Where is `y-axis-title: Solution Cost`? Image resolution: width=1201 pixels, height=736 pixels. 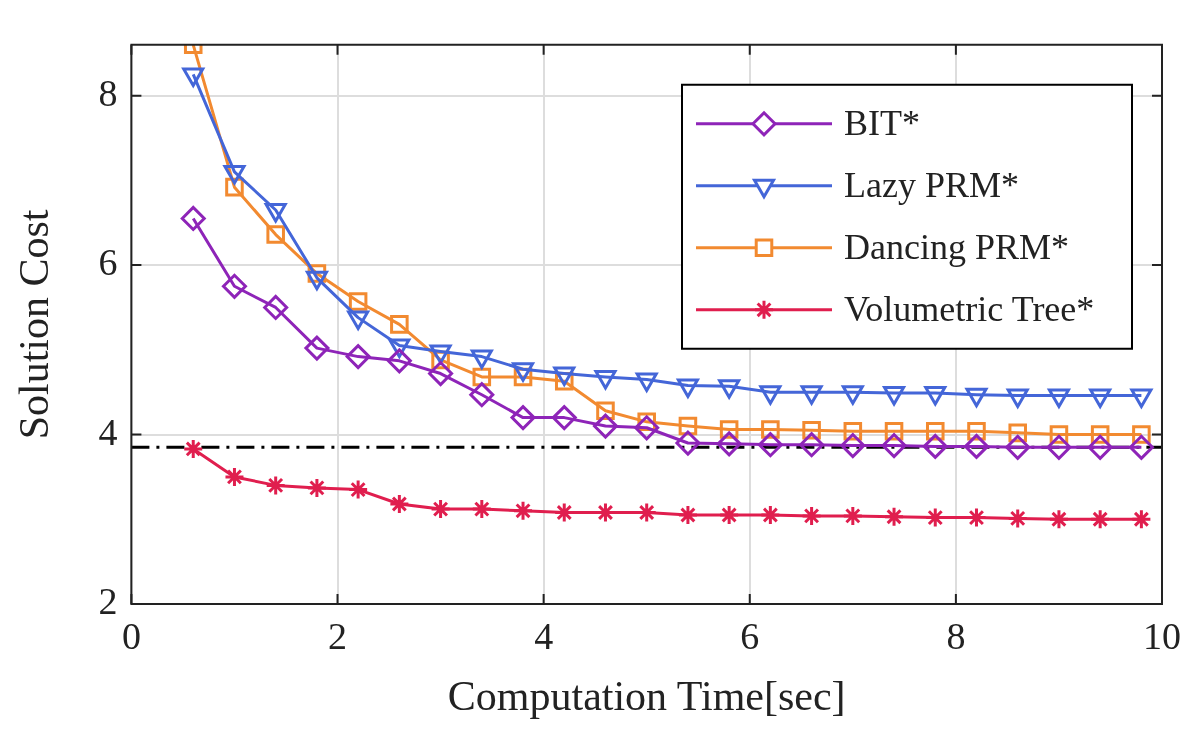
y-axis-title: Solution Cost is located at coordinates (34, 324).